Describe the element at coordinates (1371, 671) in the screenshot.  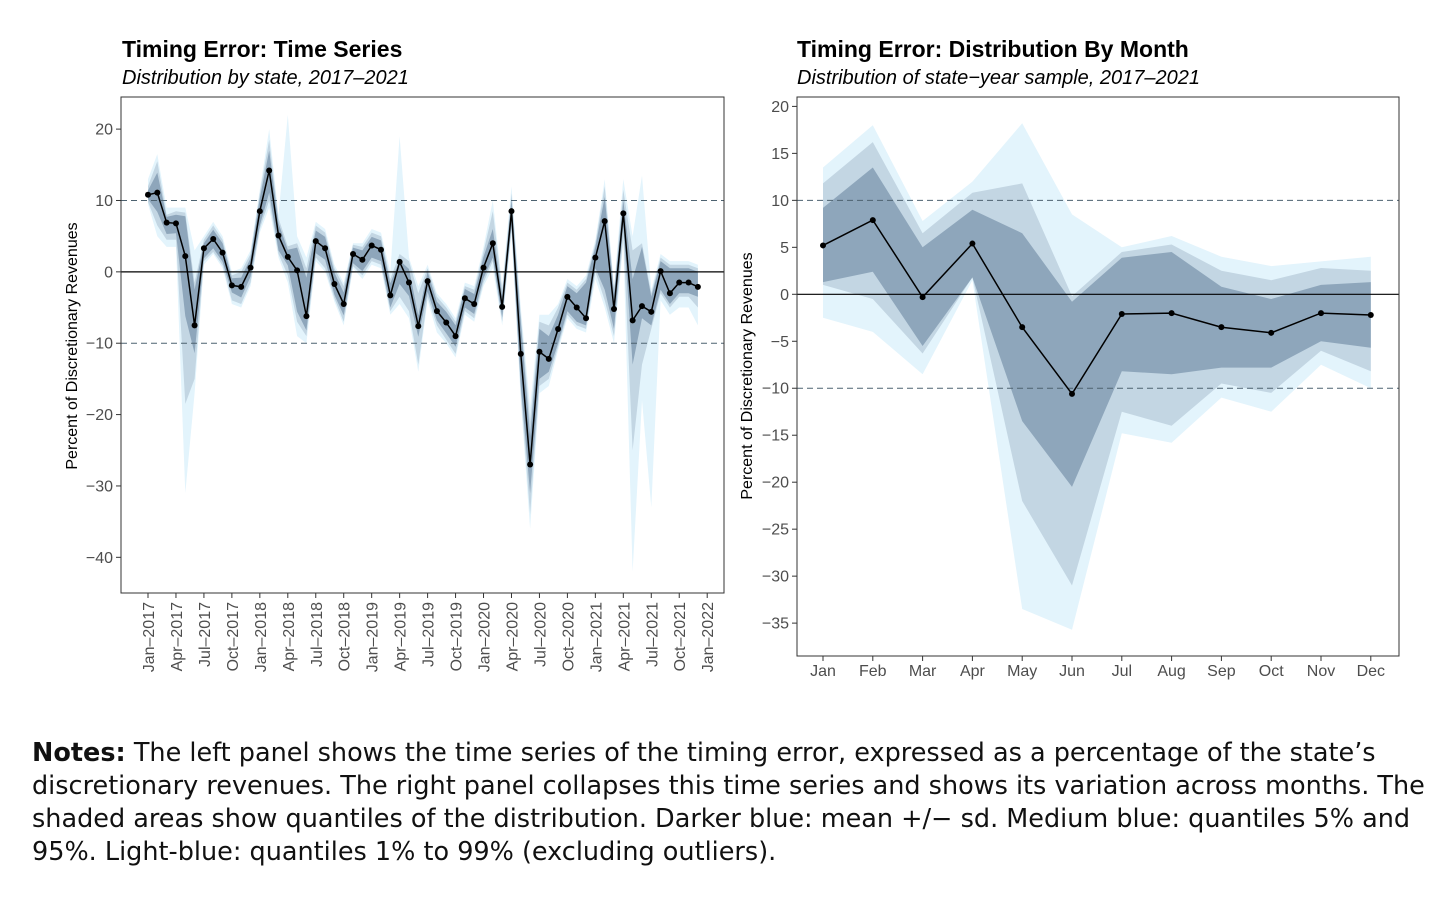
I see `x-tick-label: Dec` at that location.